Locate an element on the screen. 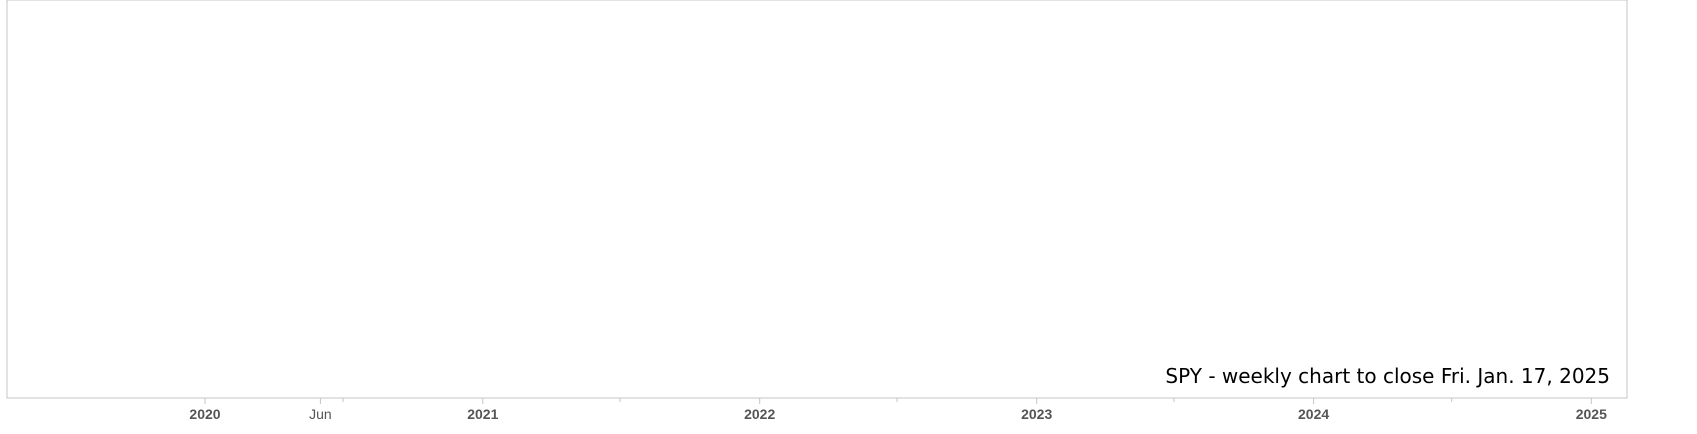 The image size is (1697, 434). time-tick-label: 2025 is located at coordinates (1591, 414).